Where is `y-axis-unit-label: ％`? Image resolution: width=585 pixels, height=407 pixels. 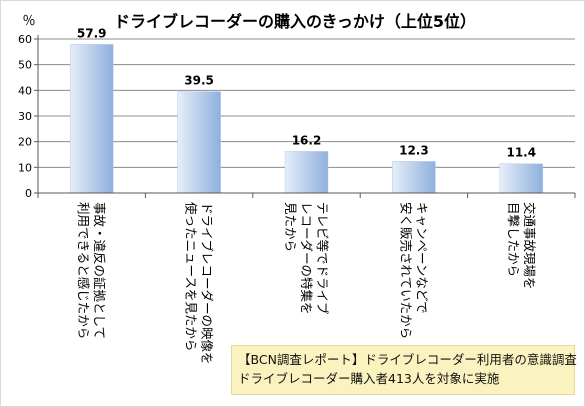
y-axis-unit-label: ％ is located at coordinates (28, 21).